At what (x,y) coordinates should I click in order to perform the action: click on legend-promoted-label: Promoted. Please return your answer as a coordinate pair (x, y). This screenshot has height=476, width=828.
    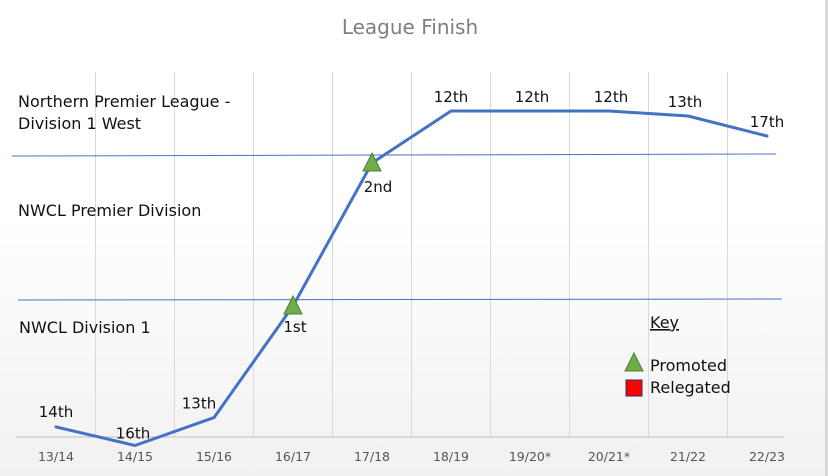
    Looking at the image, I should click on (688, 365).